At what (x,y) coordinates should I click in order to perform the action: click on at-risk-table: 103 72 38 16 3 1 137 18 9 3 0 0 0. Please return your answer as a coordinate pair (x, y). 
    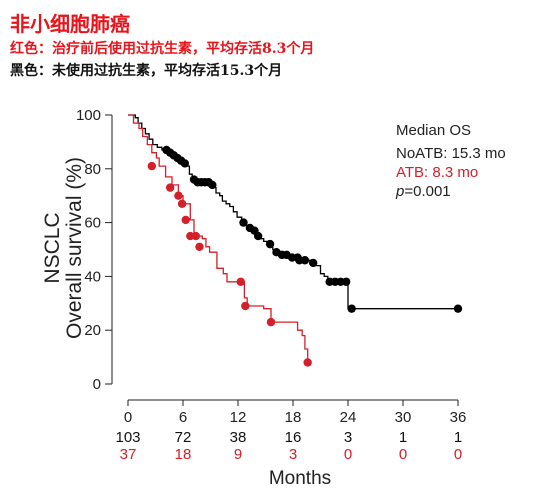
    Looking at the image, I should click on (288, 446).